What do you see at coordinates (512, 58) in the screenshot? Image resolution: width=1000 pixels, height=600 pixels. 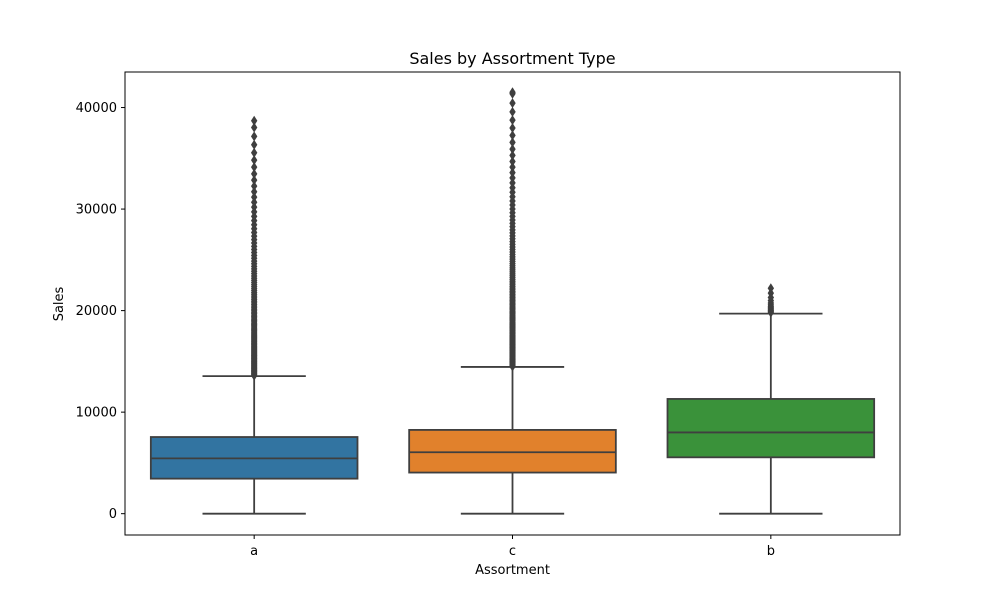 I see `chart-title: Sales by Assortment Type` at bounding box center [512, 58].